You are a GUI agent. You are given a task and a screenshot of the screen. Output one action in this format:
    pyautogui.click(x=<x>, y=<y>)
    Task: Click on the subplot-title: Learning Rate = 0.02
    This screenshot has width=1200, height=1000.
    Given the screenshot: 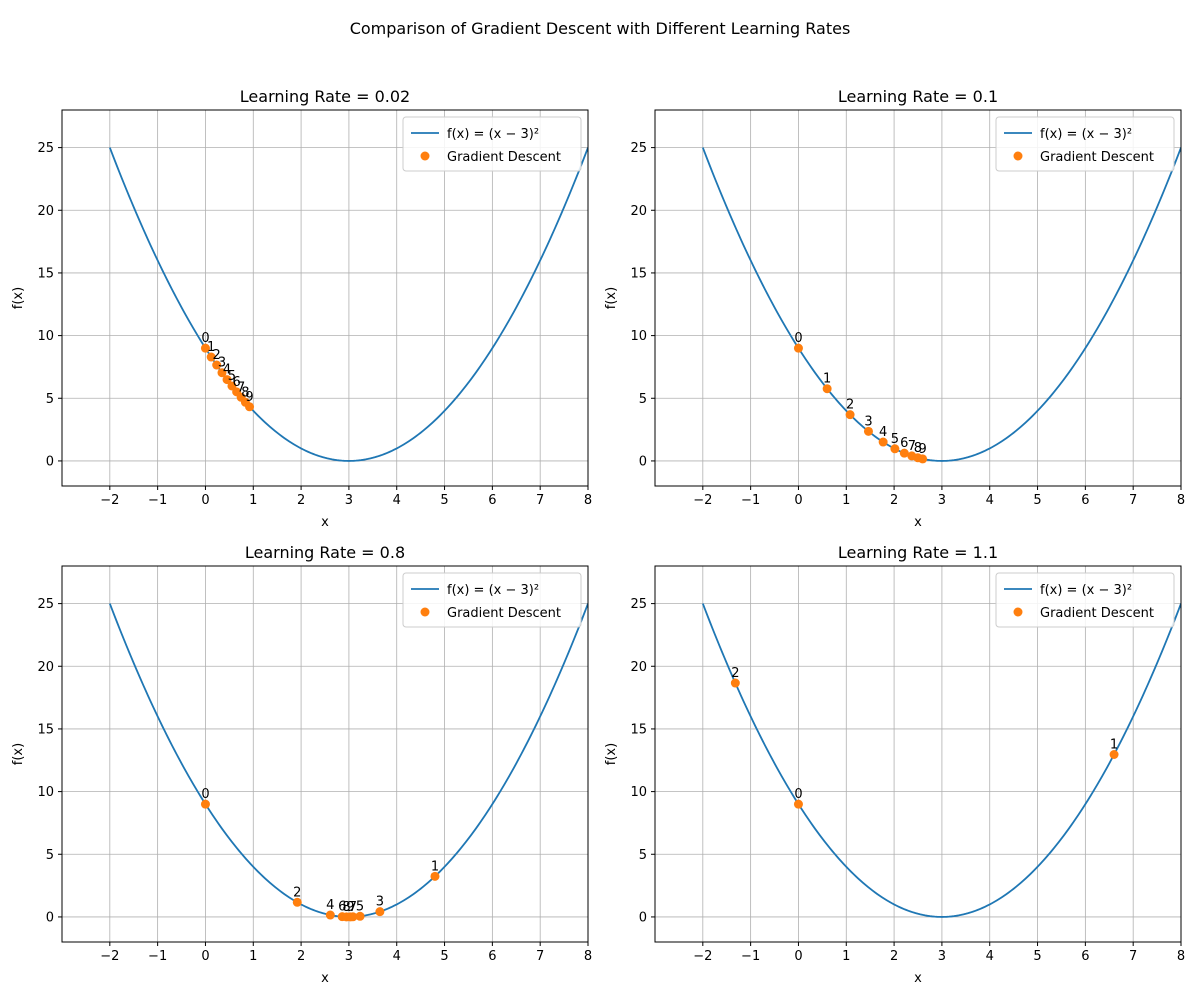 What is the action you would take?
    pyautogui.click(x=325, y=96)
    